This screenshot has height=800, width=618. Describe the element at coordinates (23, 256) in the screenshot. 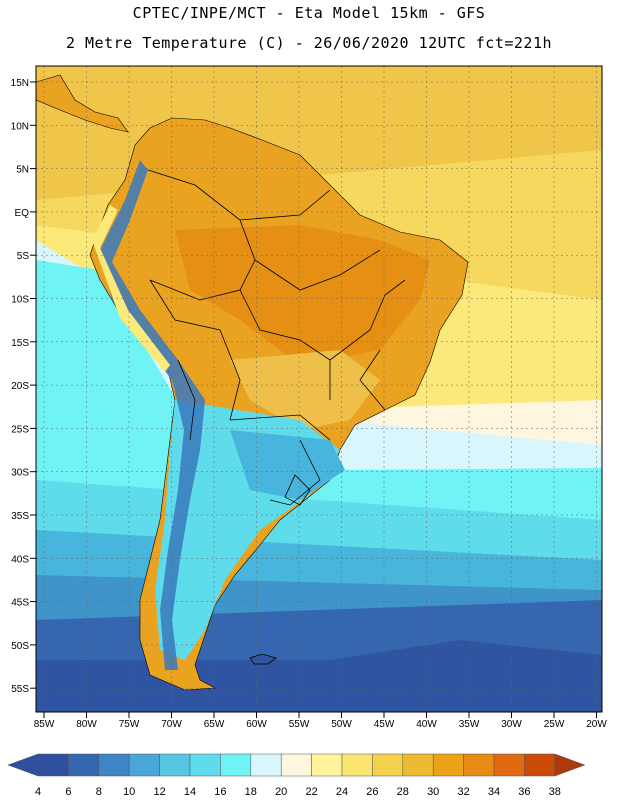

I see `lat-label: 5S` at that location.